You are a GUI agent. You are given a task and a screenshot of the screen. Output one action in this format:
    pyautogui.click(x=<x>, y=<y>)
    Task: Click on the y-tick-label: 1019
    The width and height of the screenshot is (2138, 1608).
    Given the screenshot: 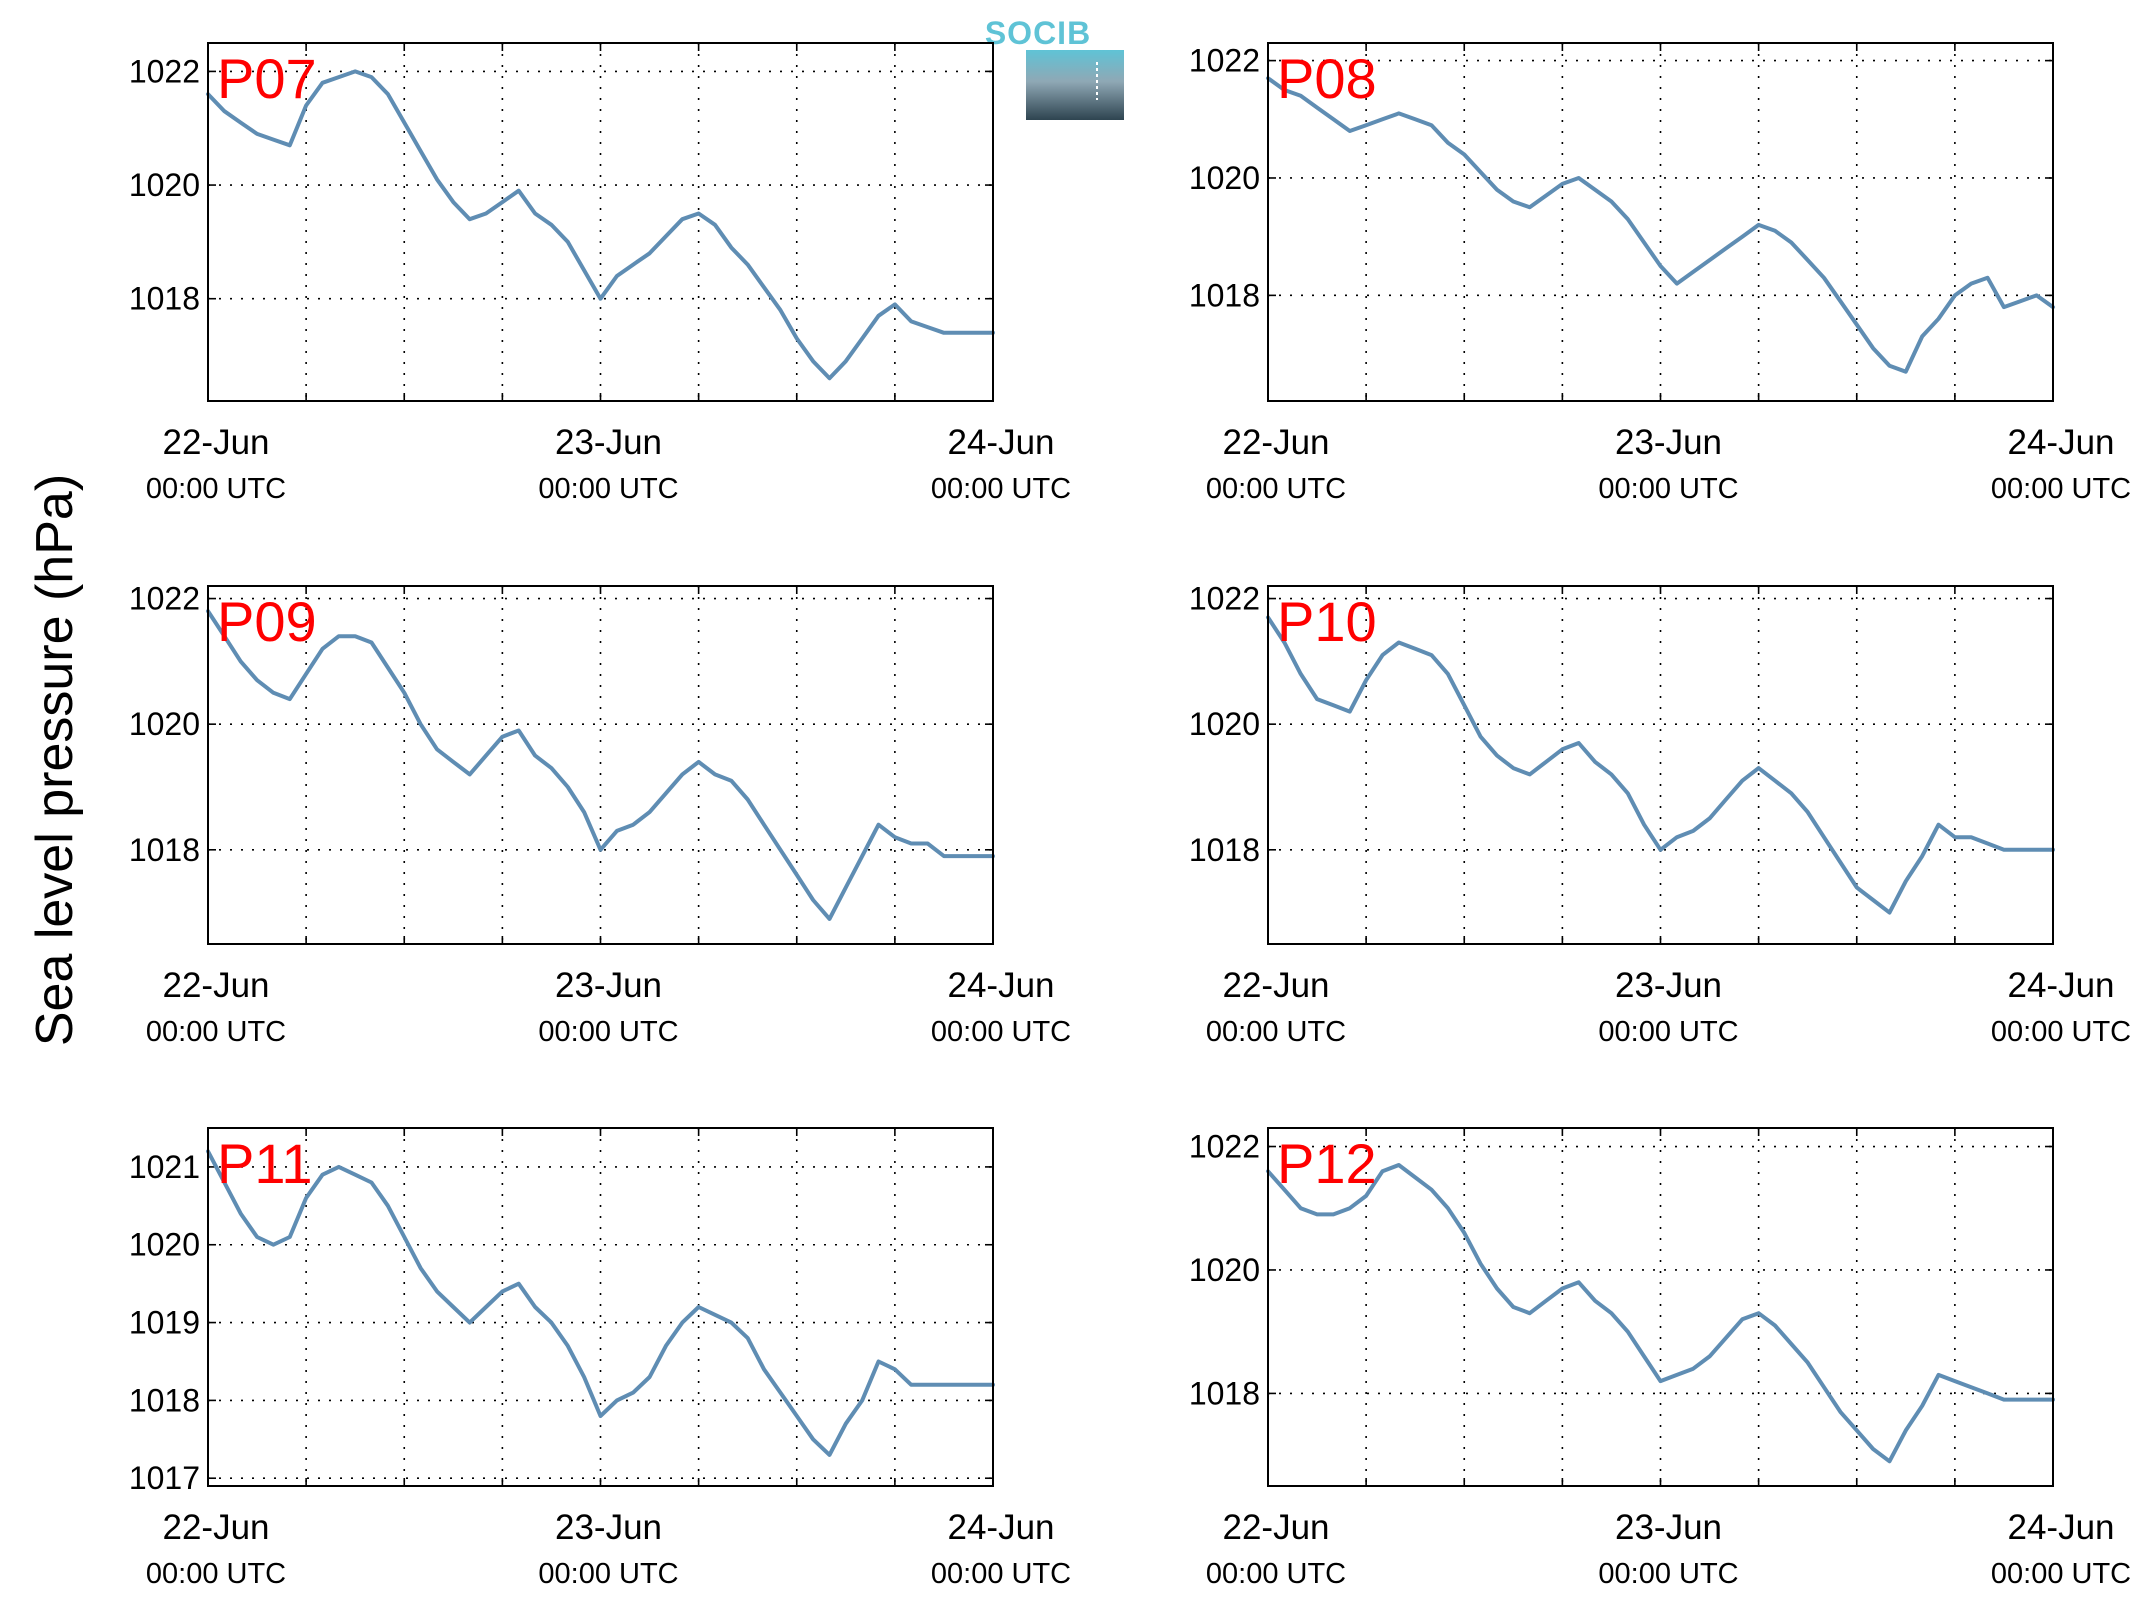 What is the action you would take?
    pyautogui.click(x=164, y=1323)
    